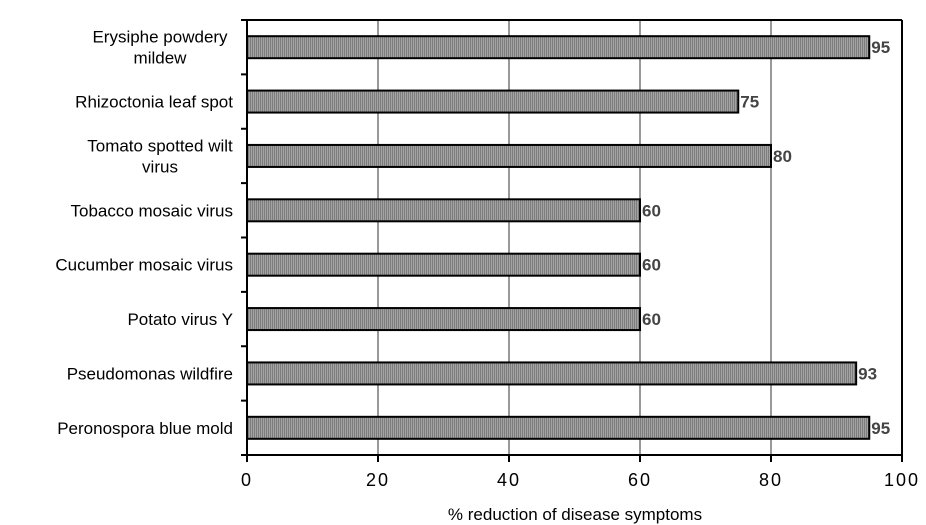 The height and width of the screenshot is (525, 926). I want to click on data-label: 75, so click(749, 102).